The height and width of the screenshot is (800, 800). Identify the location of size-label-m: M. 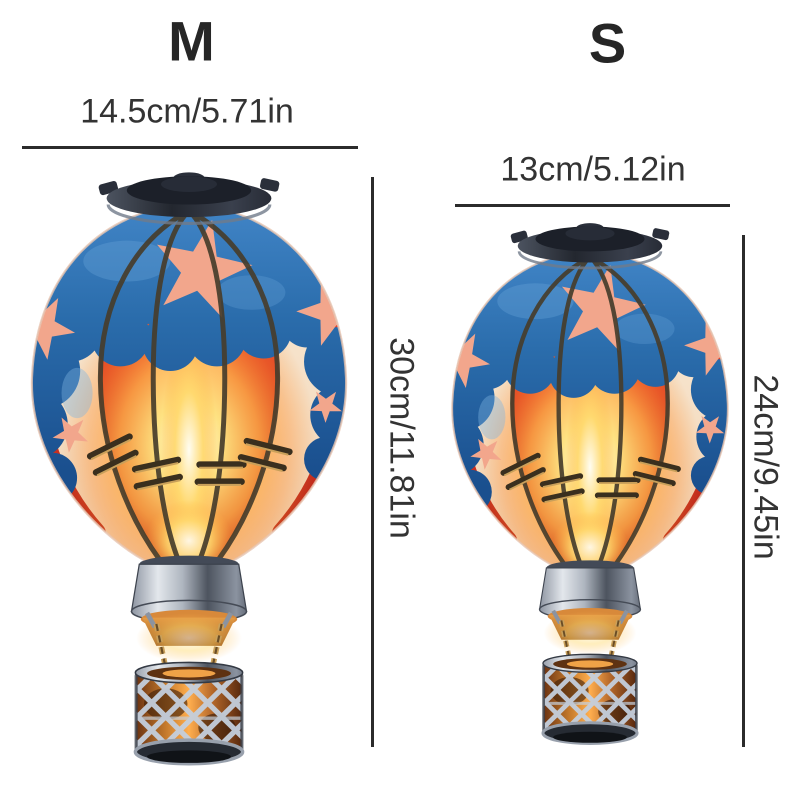
(192, 41).